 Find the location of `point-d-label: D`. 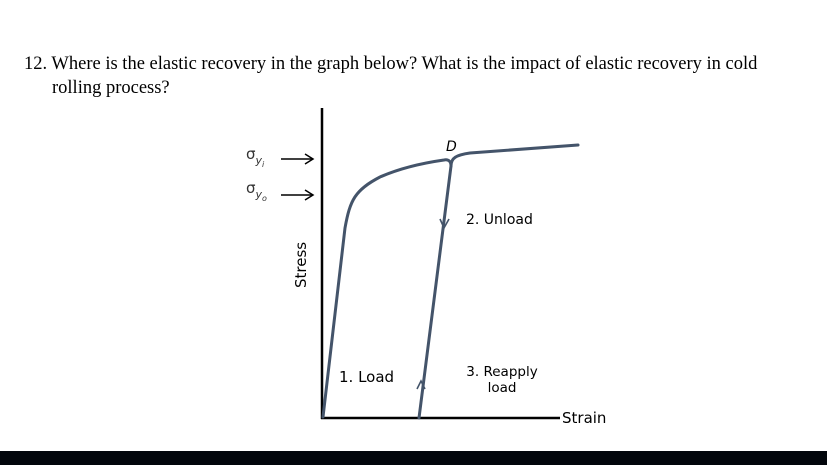

point-d-label: D is located at coordinates (451, 147).